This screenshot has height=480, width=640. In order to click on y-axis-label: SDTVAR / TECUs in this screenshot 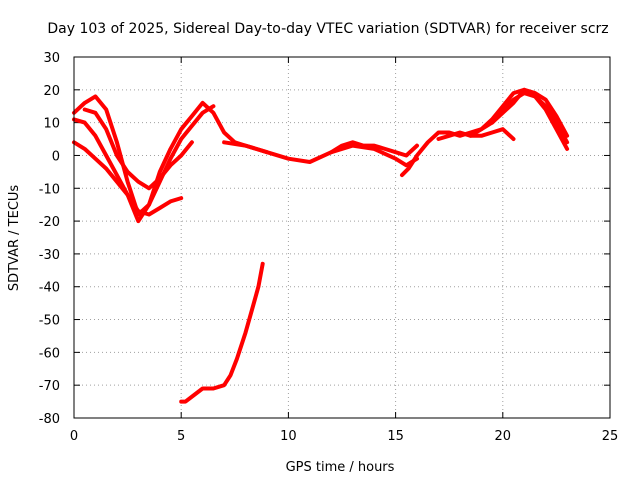, I will do `click(14, 238)`.